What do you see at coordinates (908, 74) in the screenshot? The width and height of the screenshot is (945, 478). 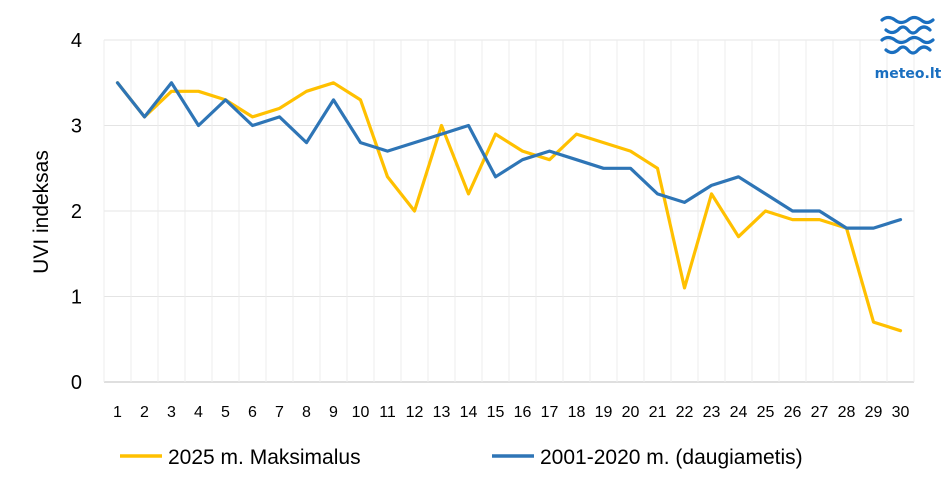 I see `meteo-logo-text: meteo.lt` at bounding box center [908, 74].